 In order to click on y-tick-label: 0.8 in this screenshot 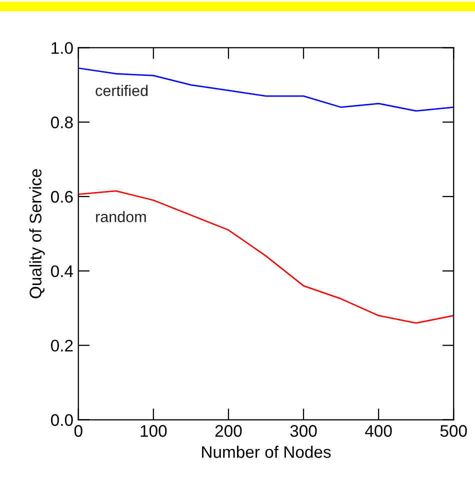, I will do `click(62, 122)`.